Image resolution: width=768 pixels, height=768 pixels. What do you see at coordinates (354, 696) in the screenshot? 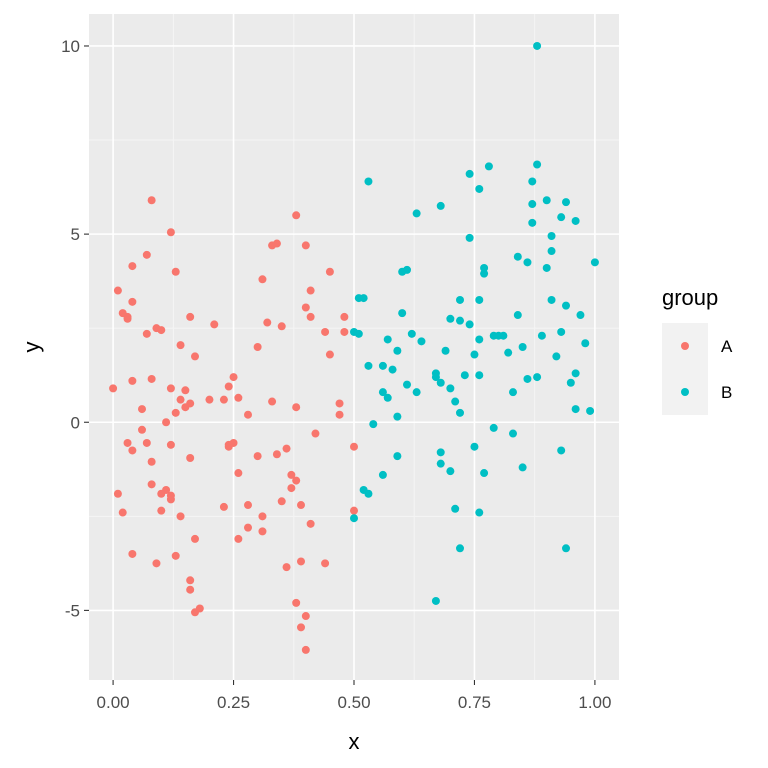
I see `x-axis-ticks: 0.00 0.25 0.50 0.75 1.00` at bounding box center [354, 696].